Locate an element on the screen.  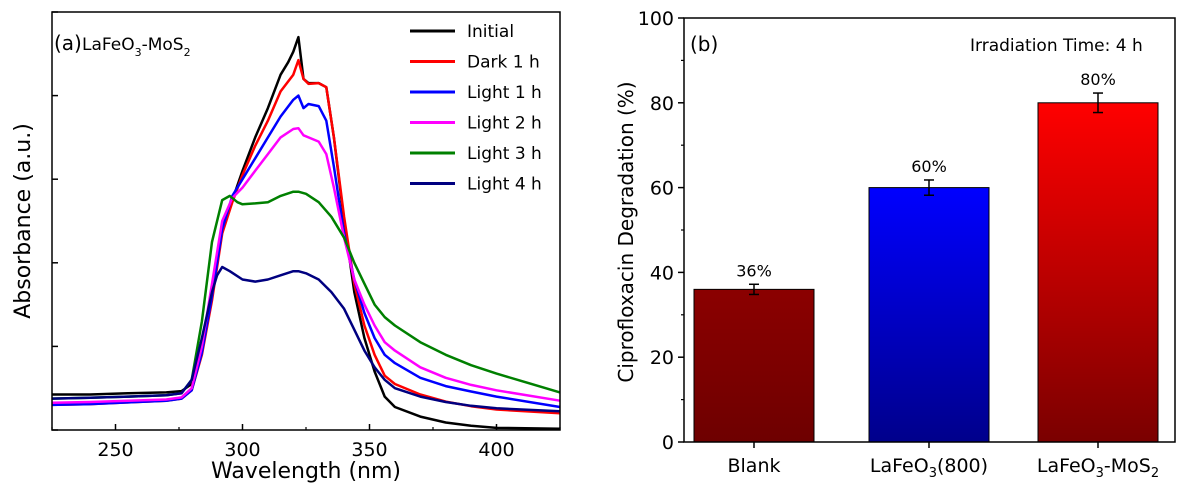
panel-a-sample-label: LaFeO3-MoS2 is located at coordinates (136, 47).